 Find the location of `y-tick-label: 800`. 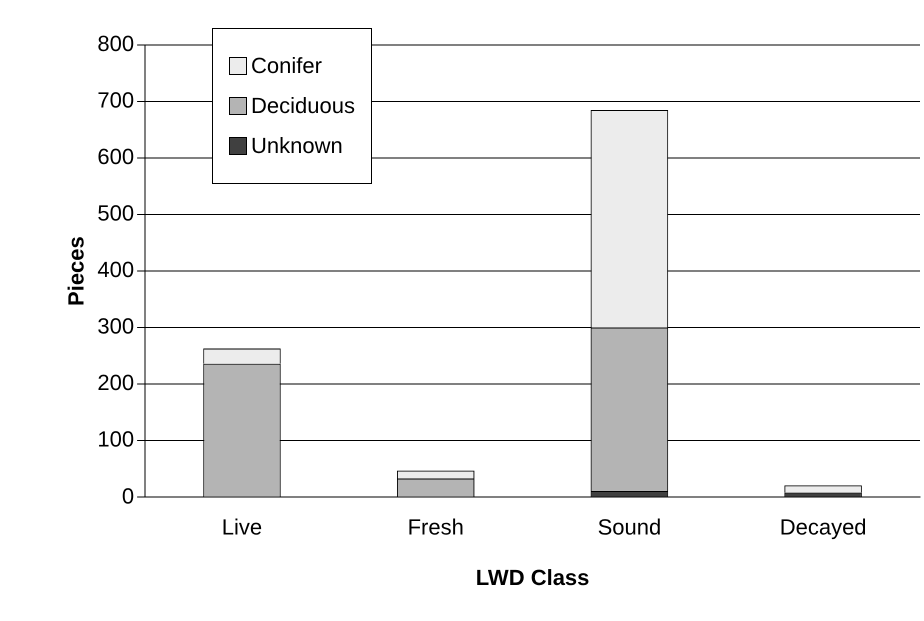

y-tick-label: 800 is located at coordinates (115, 43).